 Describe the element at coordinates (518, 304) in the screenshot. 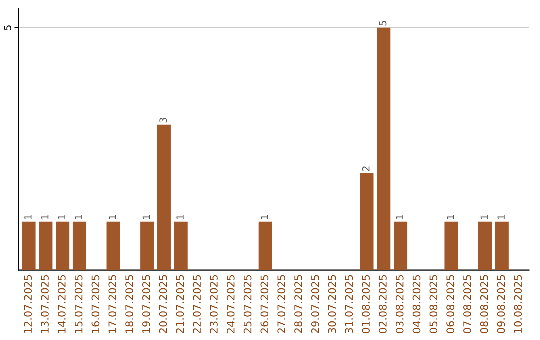

I see `x-tick-label: 10.08.2025` at that location.